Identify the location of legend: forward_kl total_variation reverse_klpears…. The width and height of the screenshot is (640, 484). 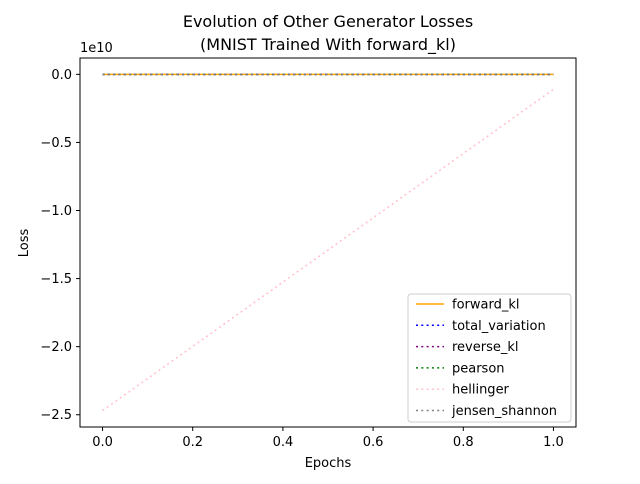
(489, 358).